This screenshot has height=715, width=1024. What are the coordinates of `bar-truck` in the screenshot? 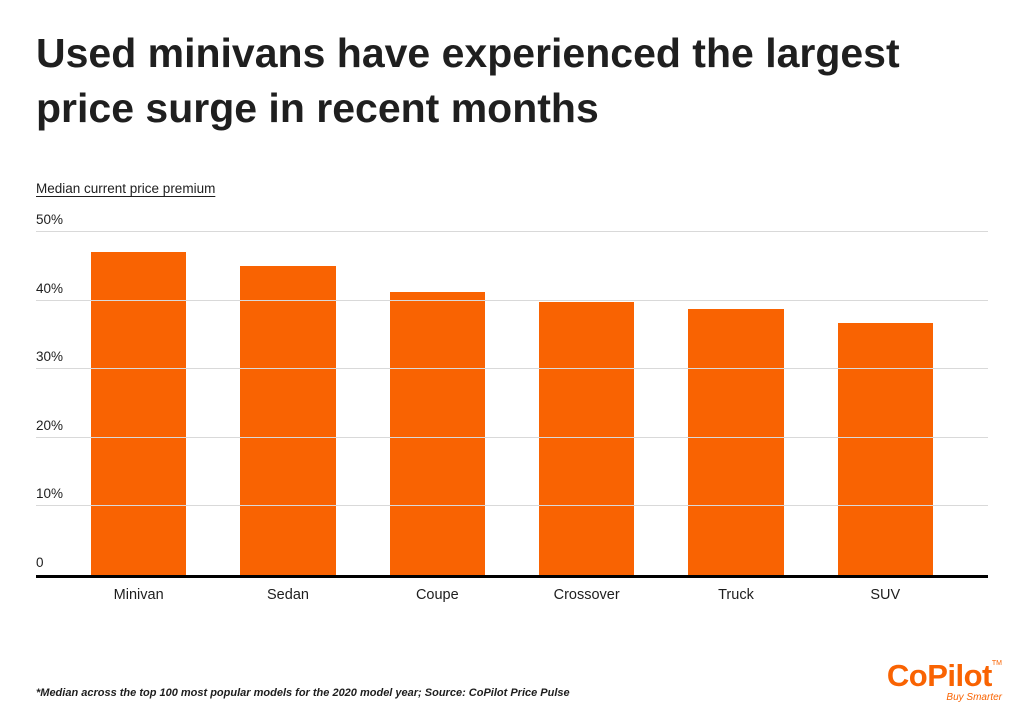 It's located at (736, 442).